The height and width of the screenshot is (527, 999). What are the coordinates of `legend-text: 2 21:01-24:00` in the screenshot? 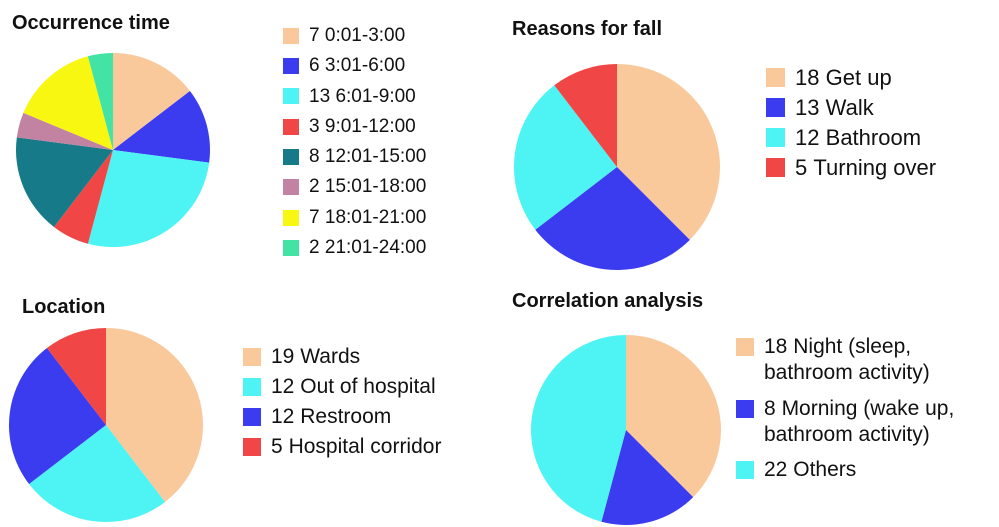 It's located at (367, 248).